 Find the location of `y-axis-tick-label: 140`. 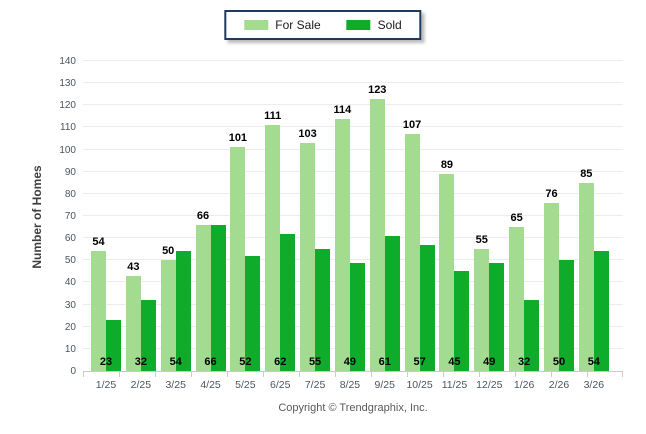

y-axis-tick-label: 140 is located at coordinates (67, 61).